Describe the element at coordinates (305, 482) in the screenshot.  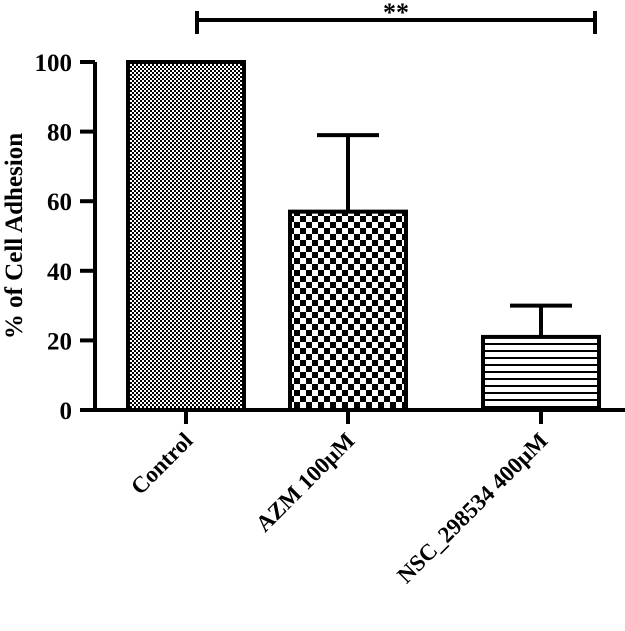
I see `x-category-label: AZM 100μM` at that location.